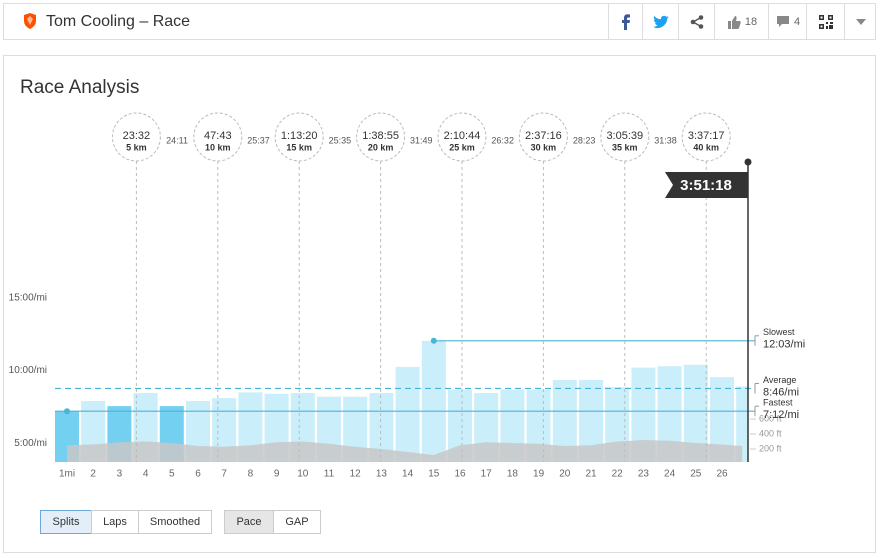 Image resolution: width=880 pixels, height=558 pixels. Describe the element at coordinates (251, 474) in the screenshot. I see `x-tick-label: 8` at that location.